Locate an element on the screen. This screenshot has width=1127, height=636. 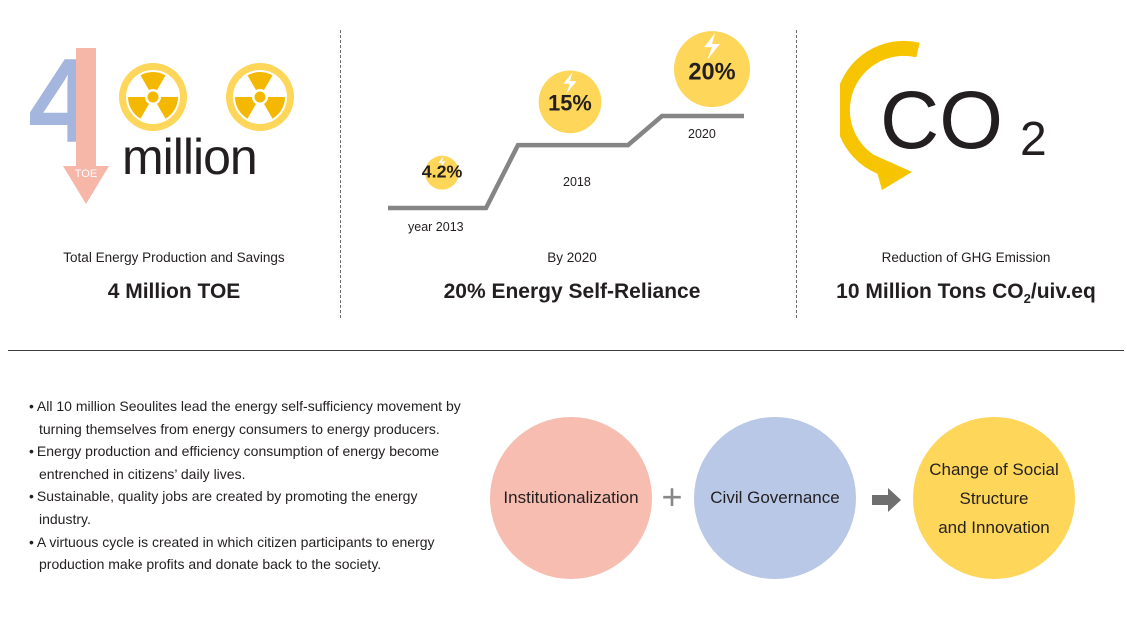
four-million-graphic: 4 TOE is located at coordinates (162, 122).